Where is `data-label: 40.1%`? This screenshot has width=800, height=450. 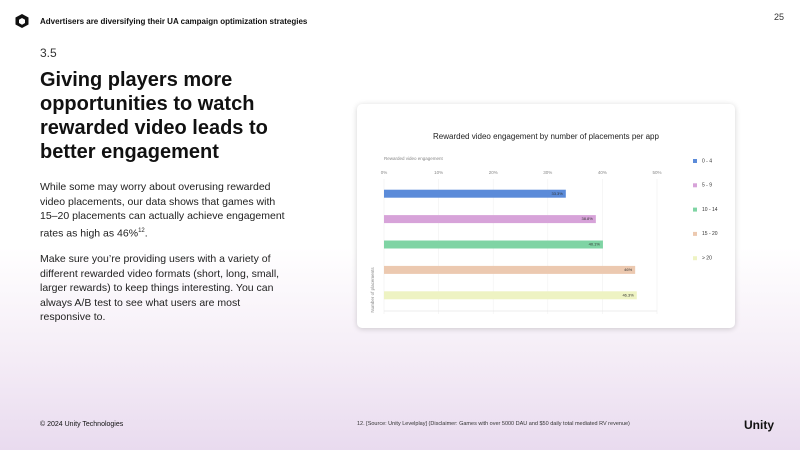 data-label: 40.1% is located at coordinates (595, 244).